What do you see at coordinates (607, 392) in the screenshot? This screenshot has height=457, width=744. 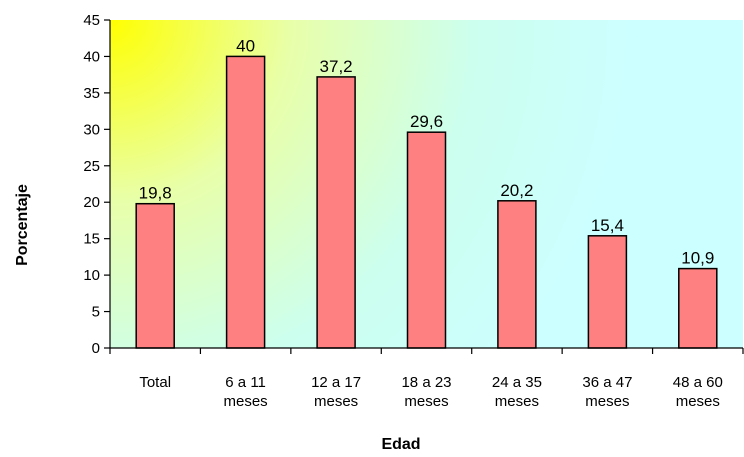 I see `x-category-label-5: 36 a 47 meses` at bounding box center [607, 392].